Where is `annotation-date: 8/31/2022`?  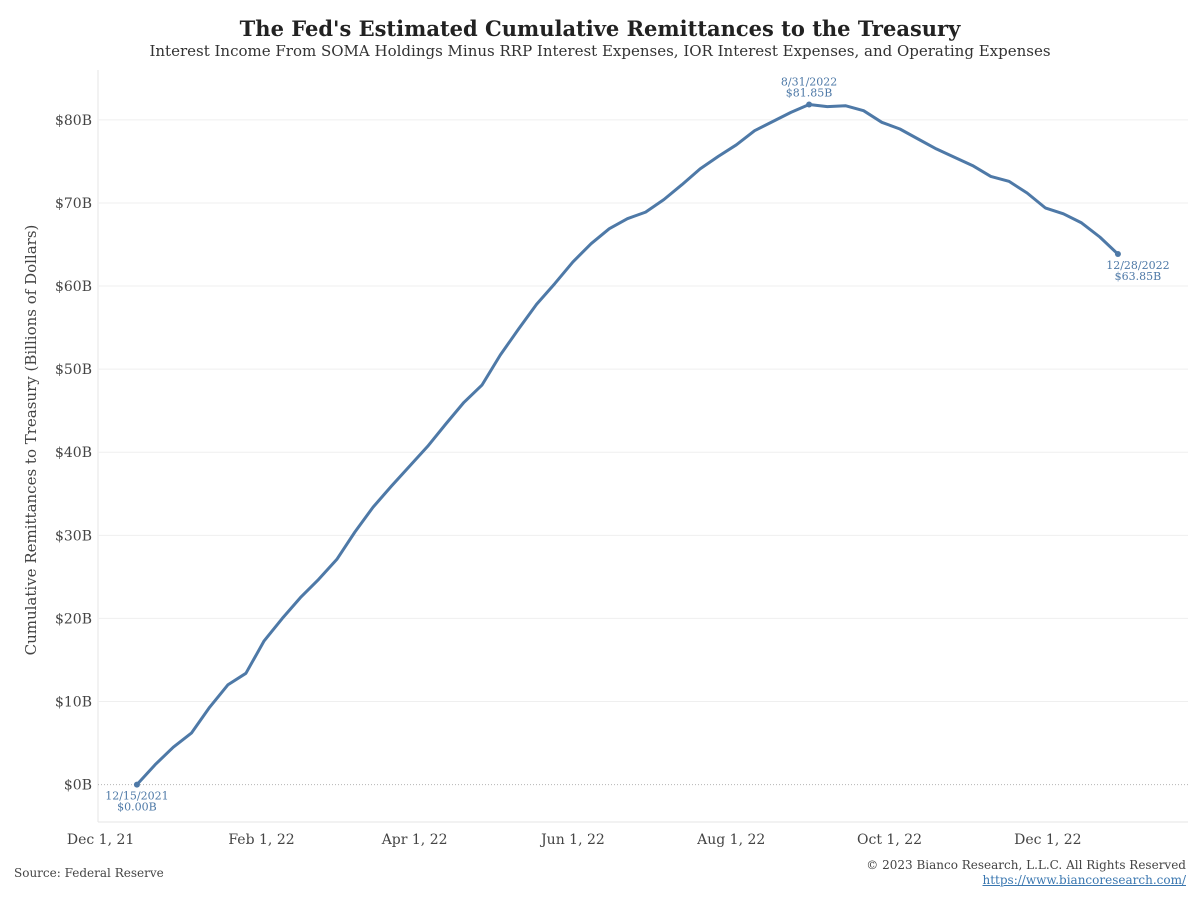
annotation-date: 8/31/2022 is located at coordinates (809, 81).